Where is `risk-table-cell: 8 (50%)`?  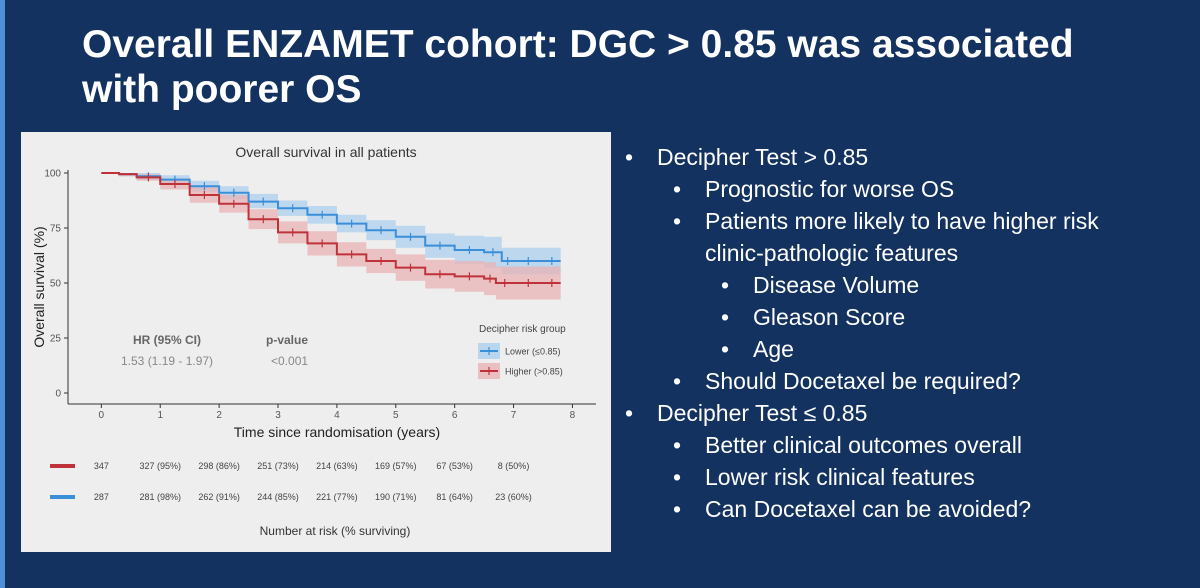 risk-table-cell: 8 (50%) is located at coordinates (514, 466).